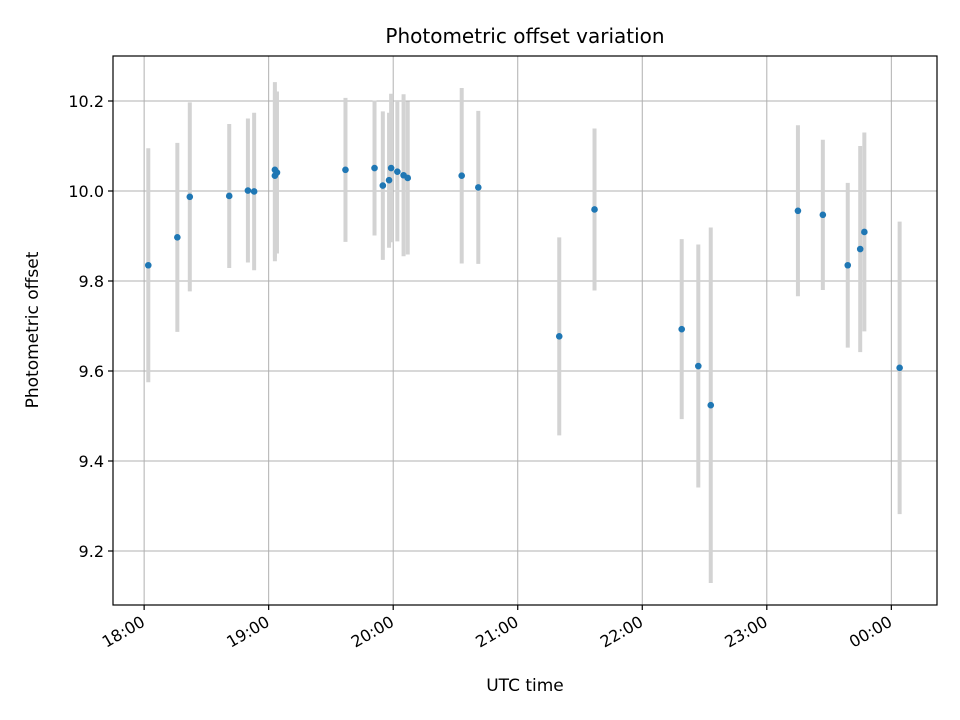  I want to click on y-tick-label: 10.2, so click(86, 101).